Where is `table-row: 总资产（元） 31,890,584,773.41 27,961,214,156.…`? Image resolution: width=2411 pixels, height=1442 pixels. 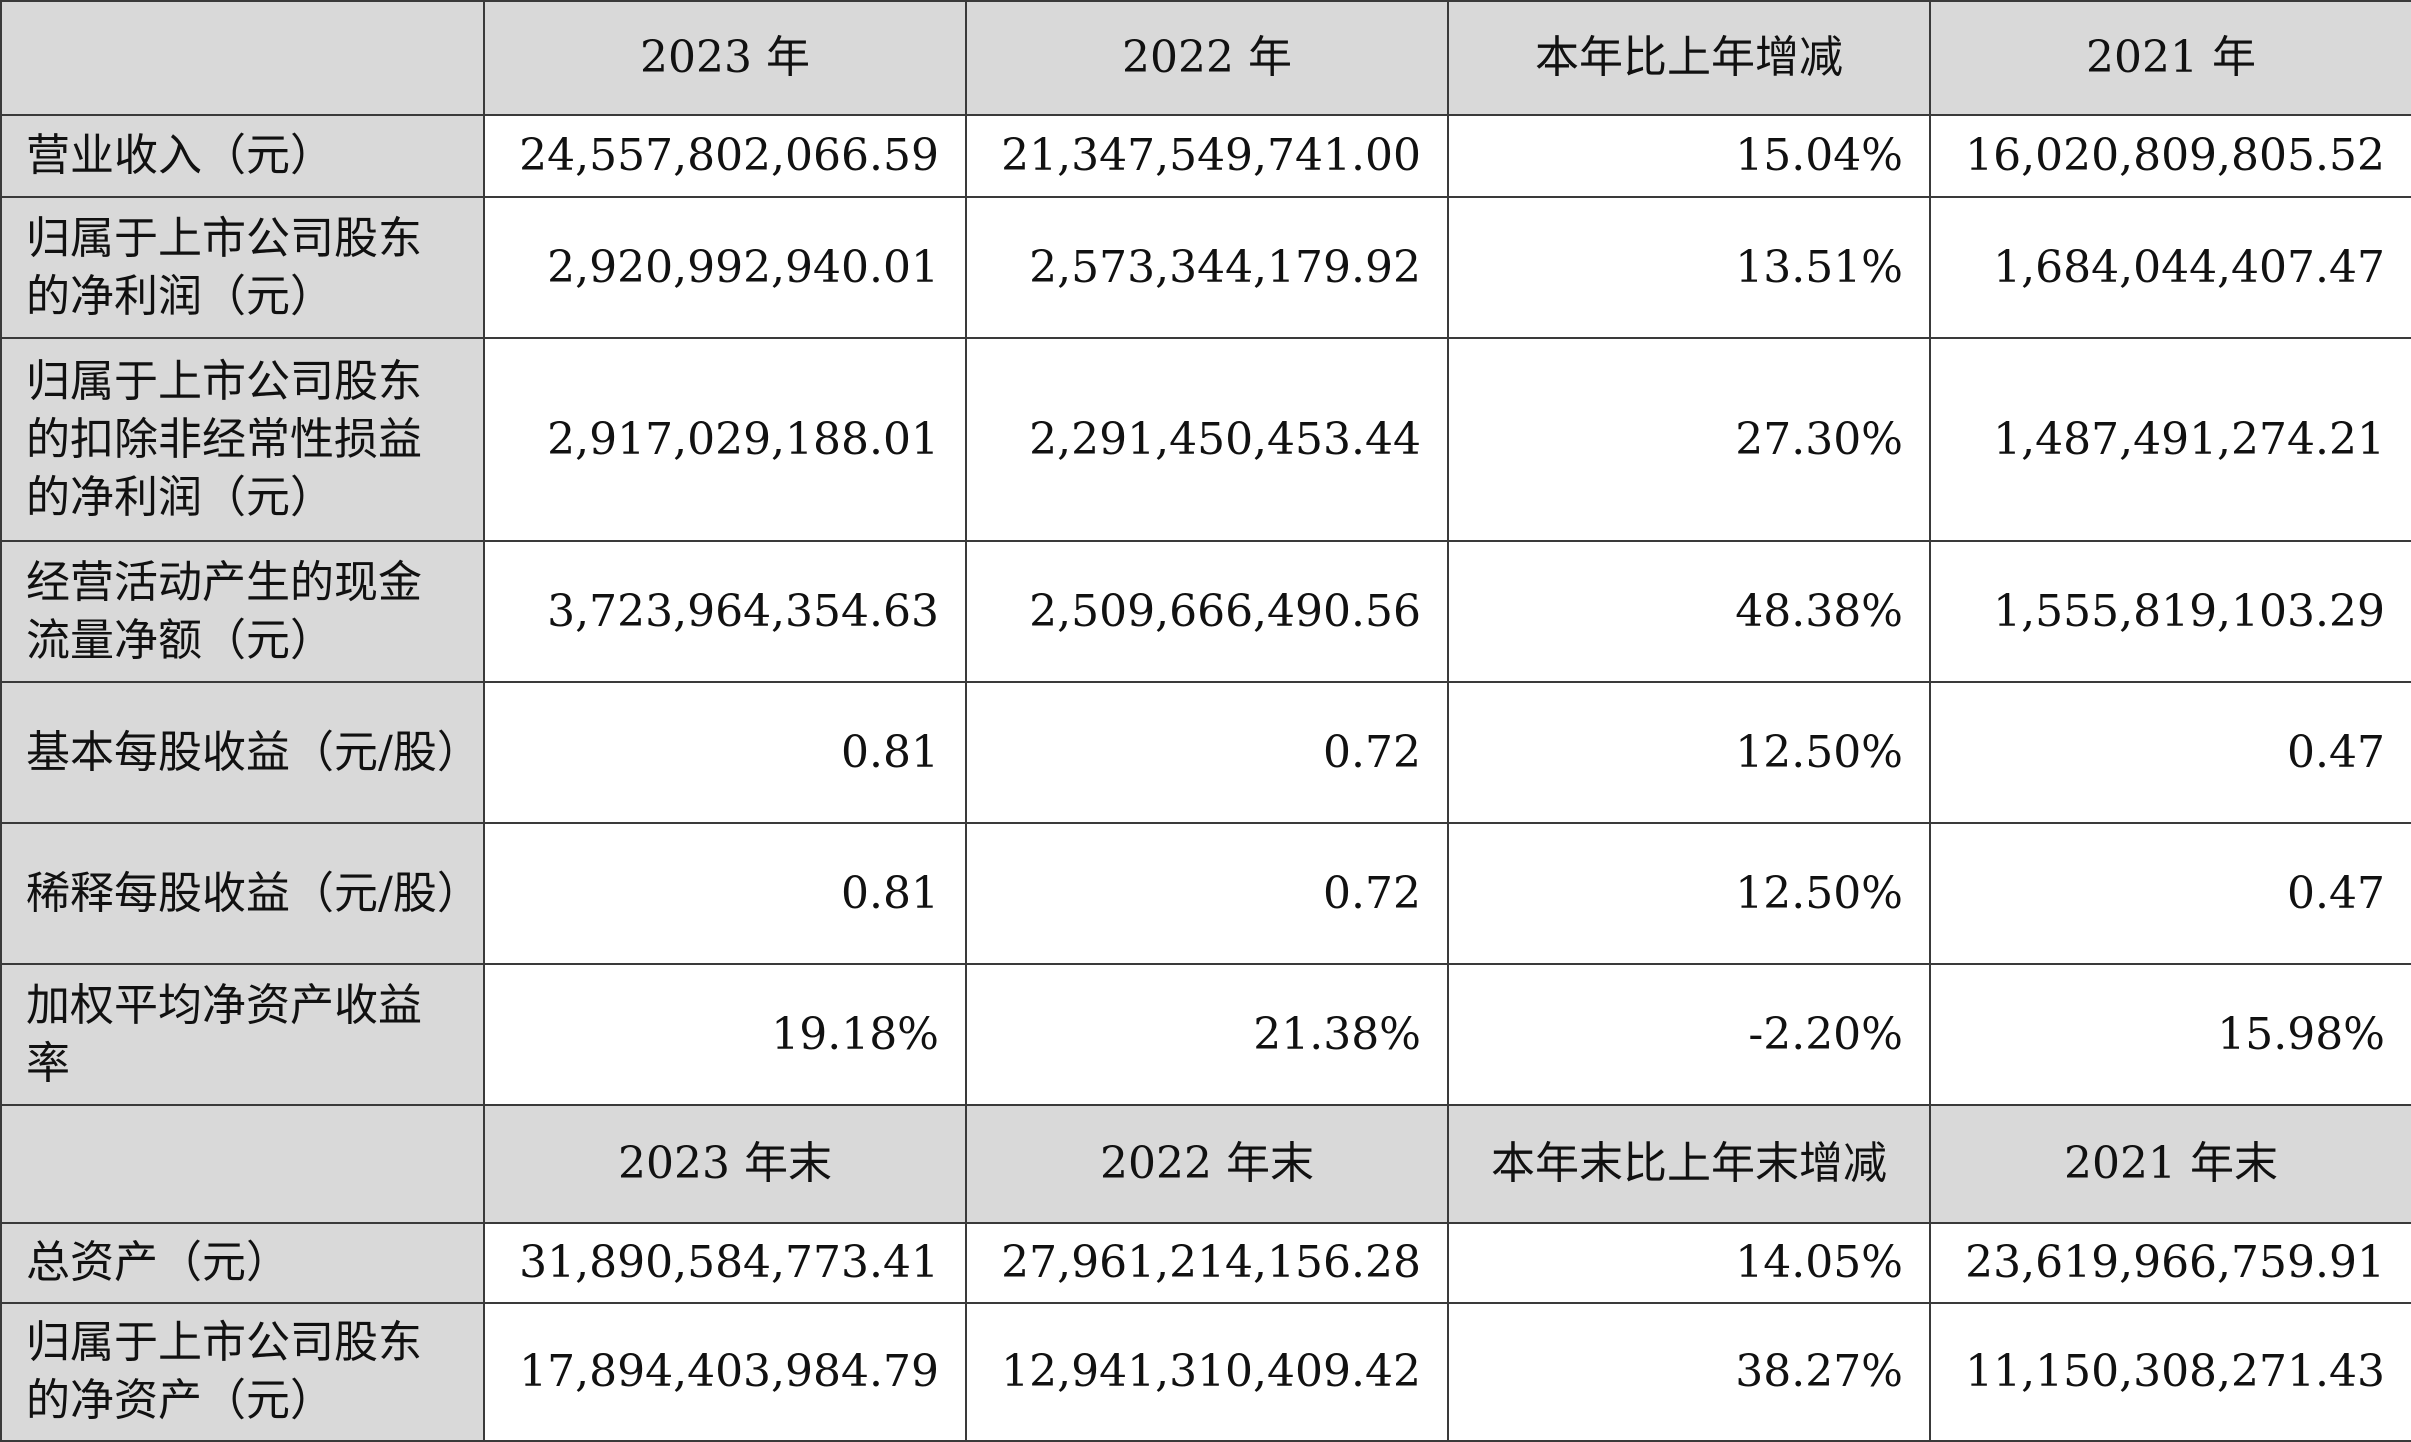 table-row: 总资产（元） 31,890,584,773.41 27,961,214,156.… is located at coordinates (1205, 1263).